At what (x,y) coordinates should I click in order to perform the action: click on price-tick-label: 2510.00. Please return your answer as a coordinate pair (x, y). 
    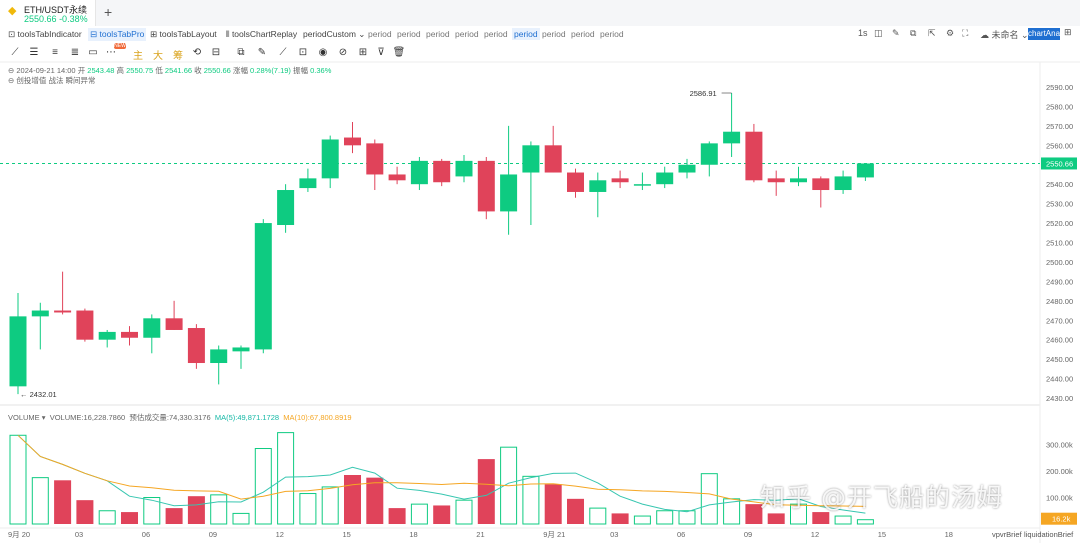
    Looking at the image, I should click on (1059, 243).